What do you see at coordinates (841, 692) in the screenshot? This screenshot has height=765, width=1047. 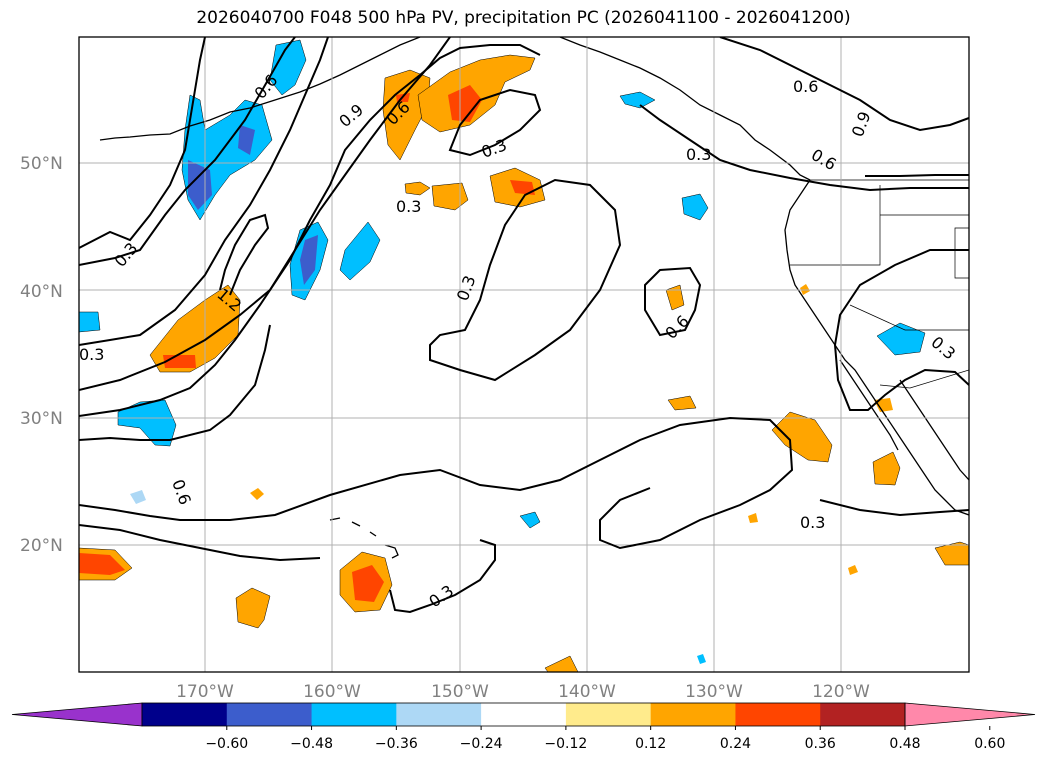 I see `lon-label-120w: 120°W` at bounding box center [841, 692].